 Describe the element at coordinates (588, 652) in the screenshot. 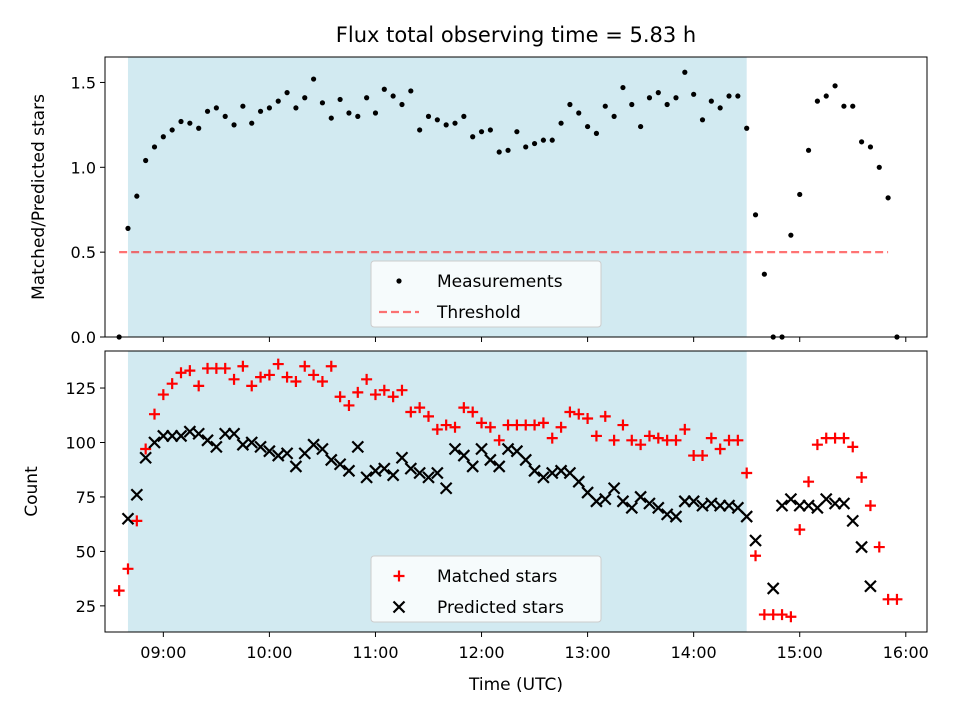

I see `x-tick-label: 13:00` at that location.